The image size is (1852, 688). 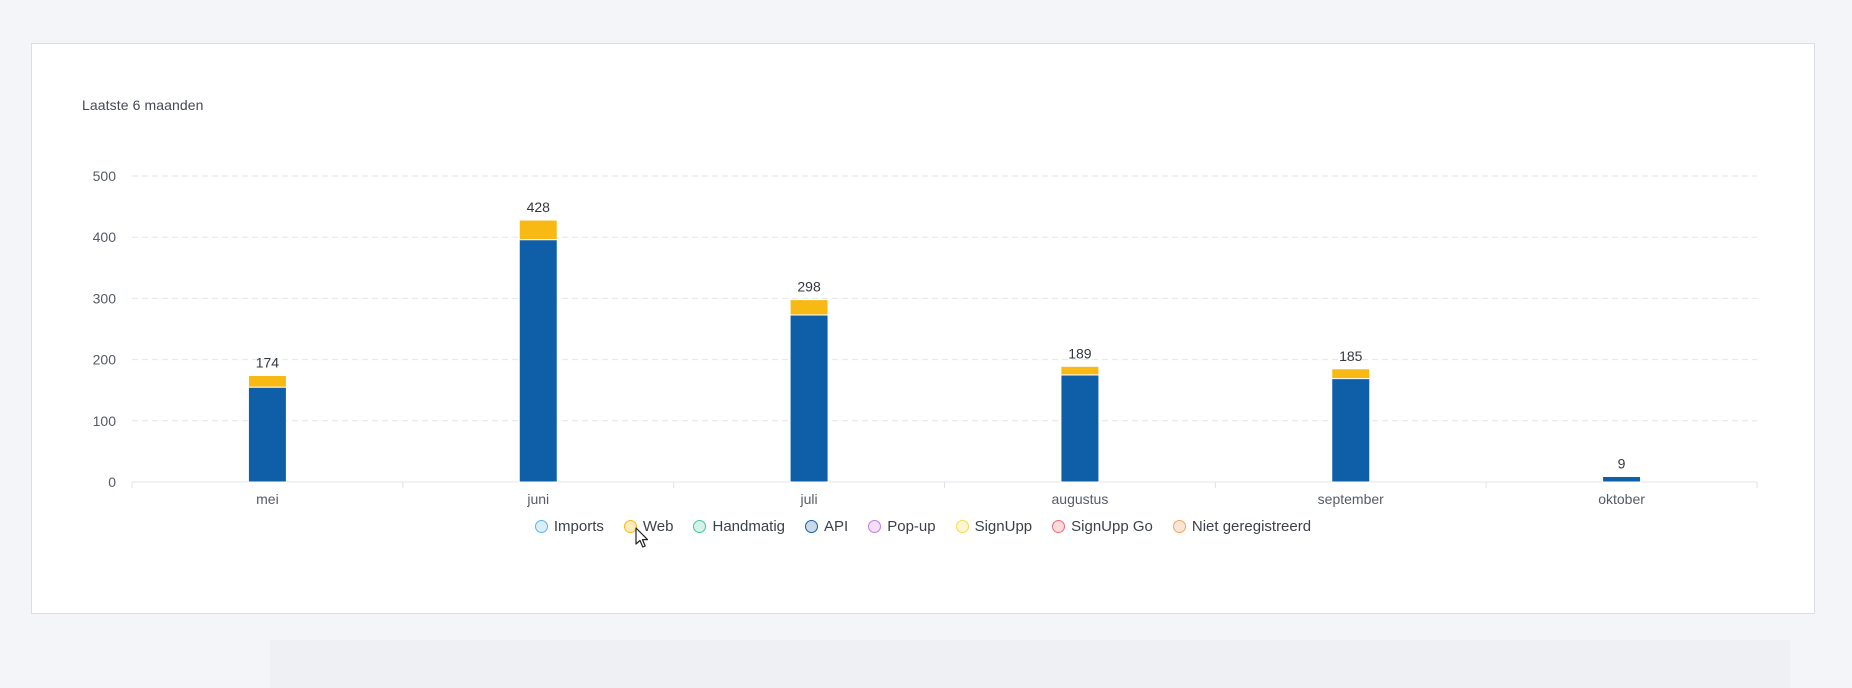 I want to click on legend-item-web: Web, so click(x=648, y=526).